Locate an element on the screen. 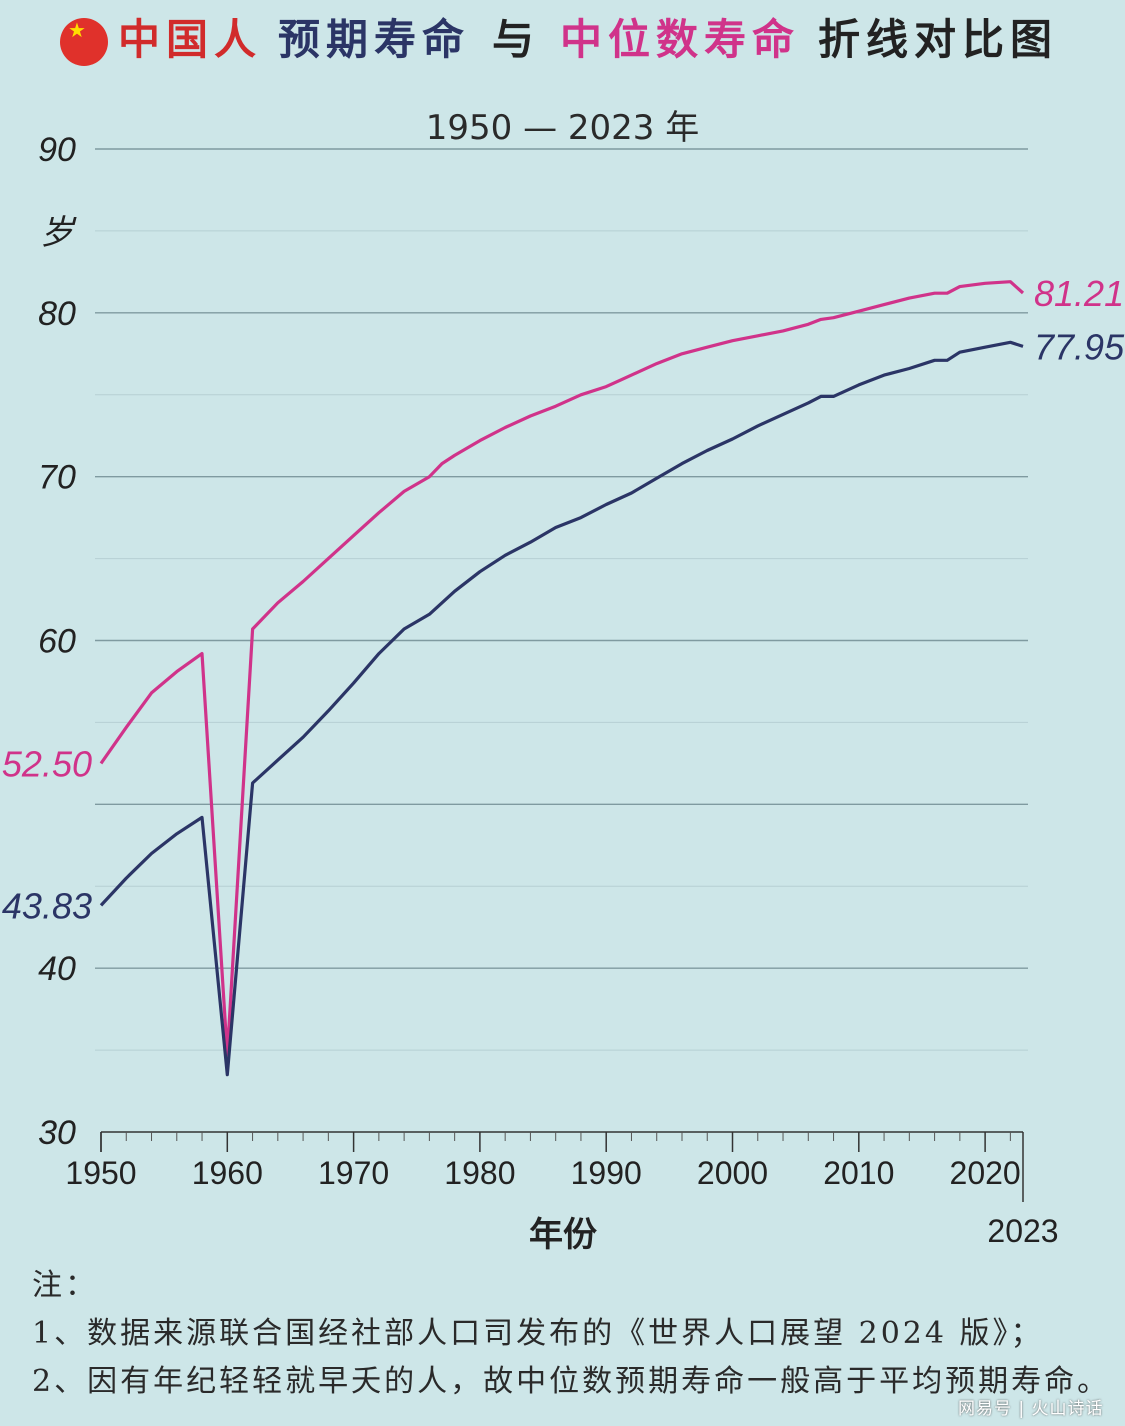 The width and height of the screenshot is (1125, 1426). series-end-label: 77.95 is located at coordinates (1079, 346).